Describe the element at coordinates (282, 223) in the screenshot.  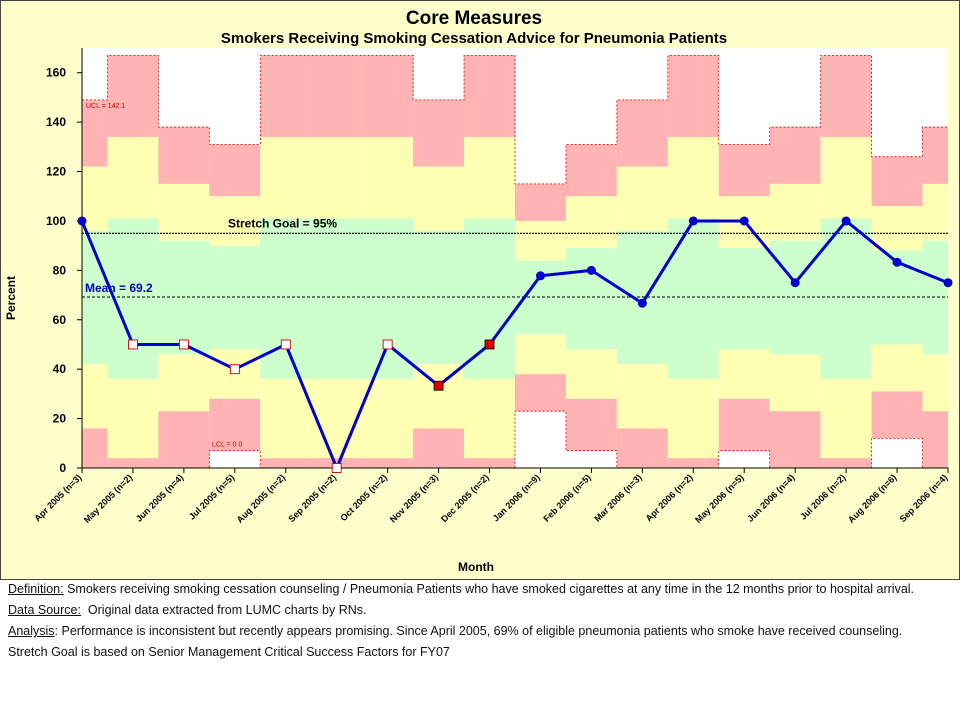
I see `stretch-goal-label: Stretch Goal = 95%` at that location.